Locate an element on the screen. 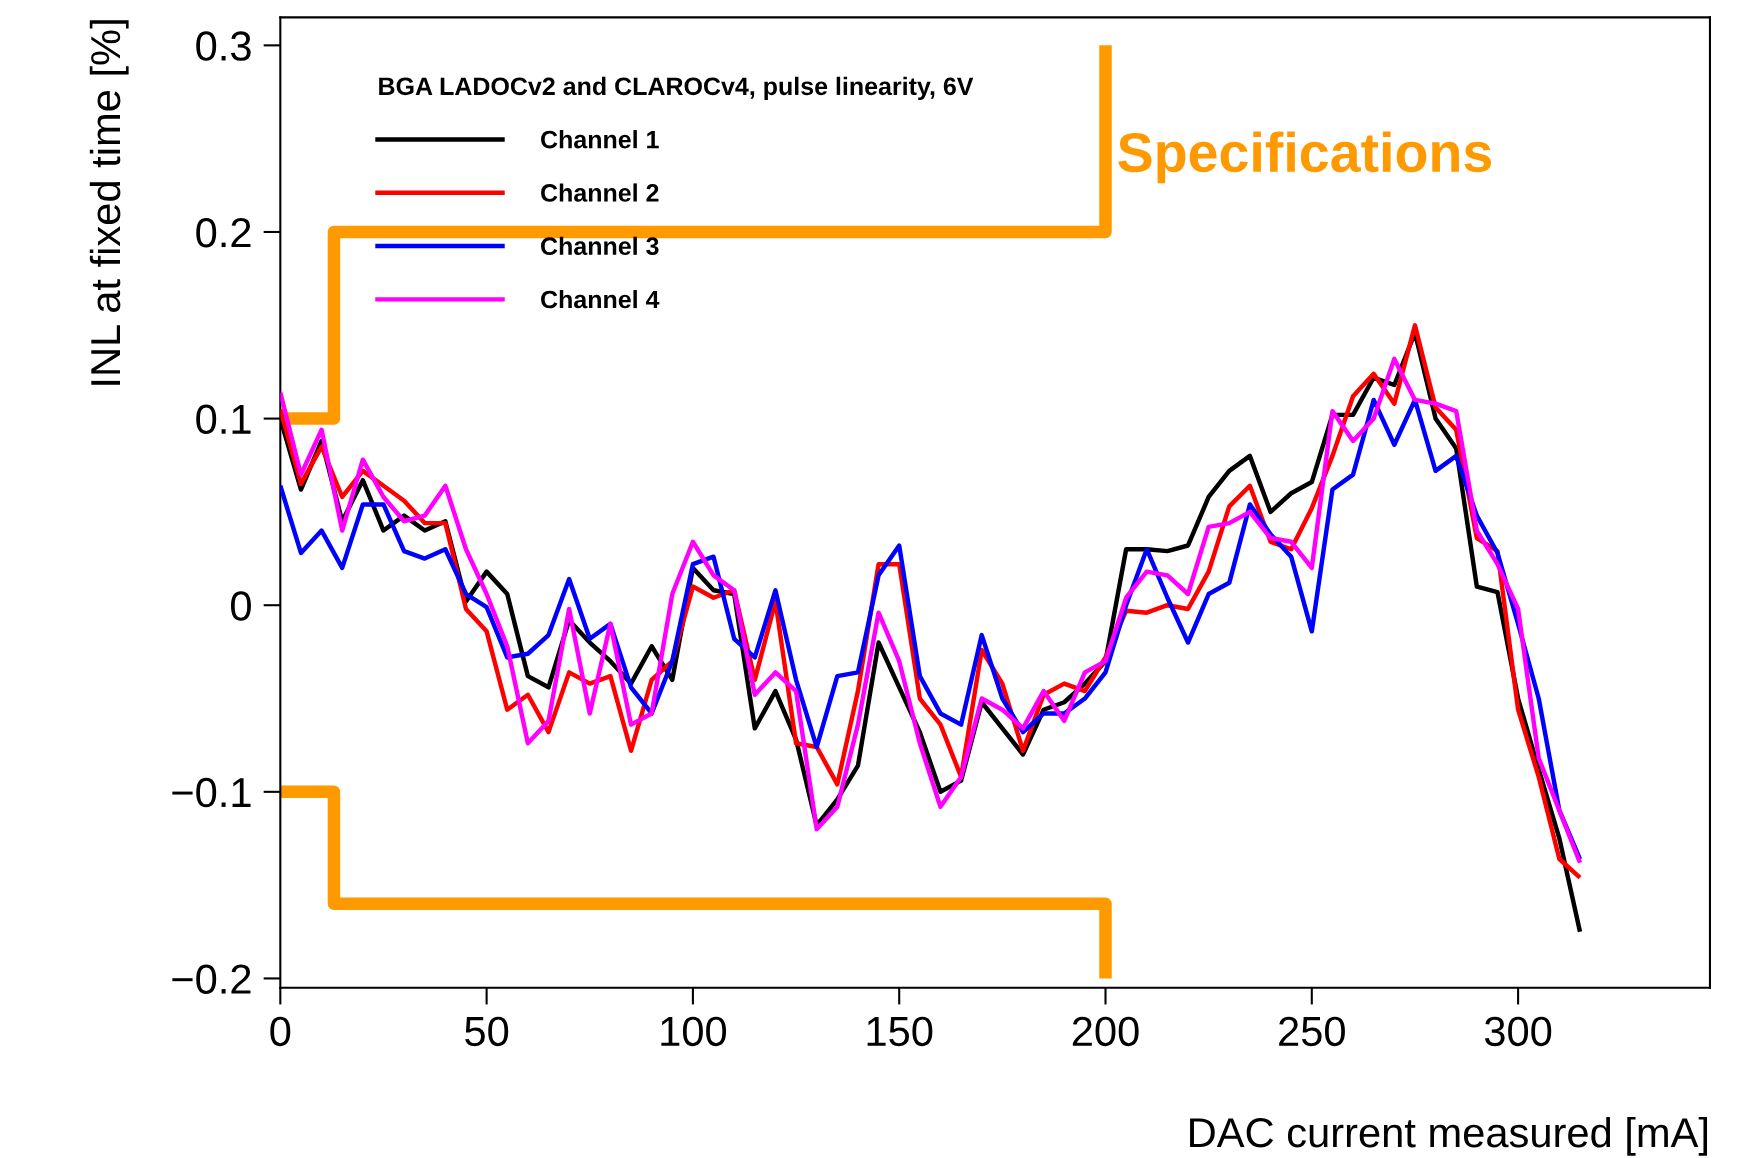 This screenshot has width=1752, height=1158. x-tick-label: 300 is located at coordinates (1518, 1031).